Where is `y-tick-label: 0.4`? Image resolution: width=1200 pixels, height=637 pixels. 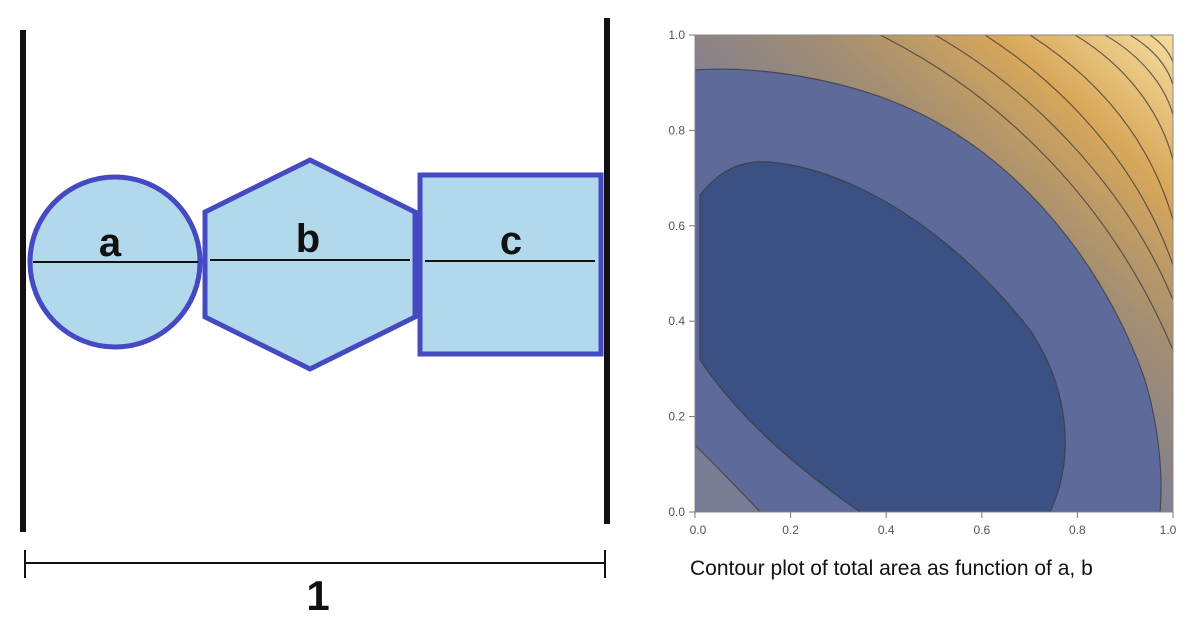 y-tick-label: 0.4 is located at coordinates (676, 321).